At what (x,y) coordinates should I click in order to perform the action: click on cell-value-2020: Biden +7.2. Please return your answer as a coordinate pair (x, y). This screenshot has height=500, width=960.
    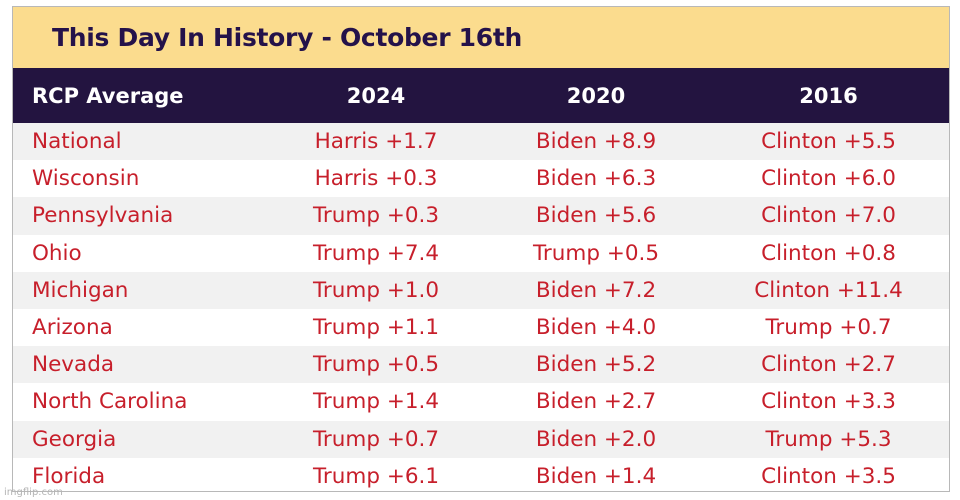
    Looking at the image, I should click on (596, 290).